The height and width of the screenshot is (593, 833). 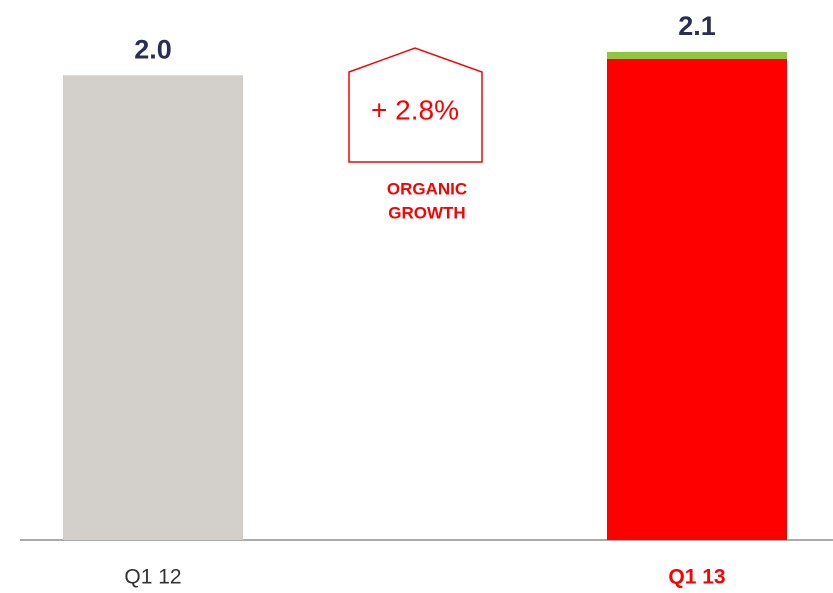 What do you see at coordinates (415, 109) in the screenshot?
I see `annotation-value: + 2.8%` at bounding box center [415, 109].